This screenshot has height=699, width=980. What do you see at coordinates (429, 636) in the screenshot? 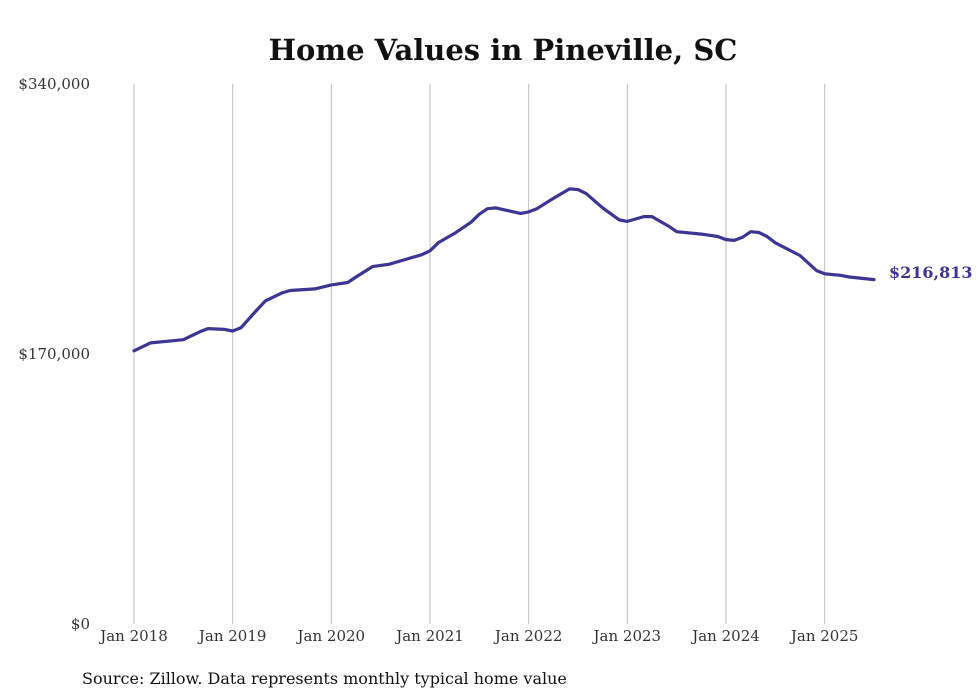
I see `x-tick-label: Jan 2021` at bounding box center [429, 636].